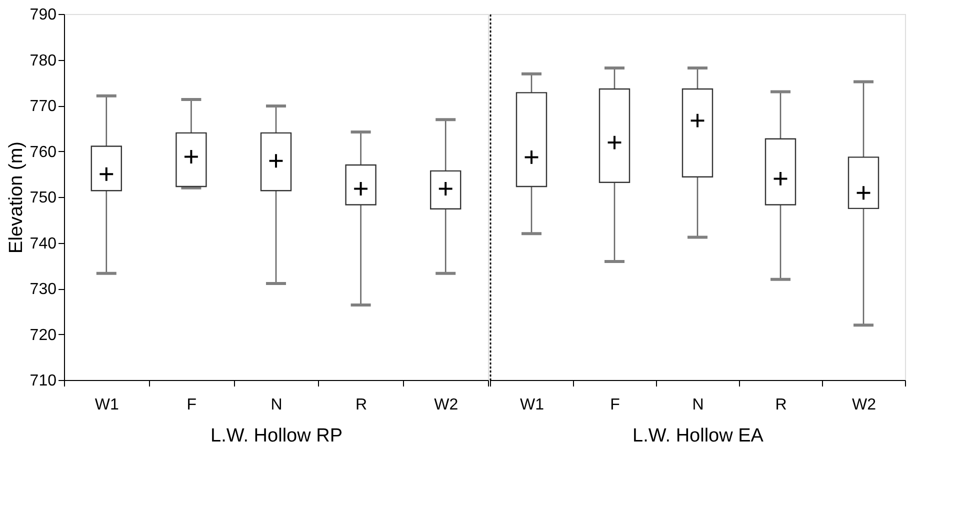 This screenshot has height=506, width=953. What do you see at coordinates (43, 198) in the screenshot?
I see `y-tick-label: 750` at bounding box center [43, 198].